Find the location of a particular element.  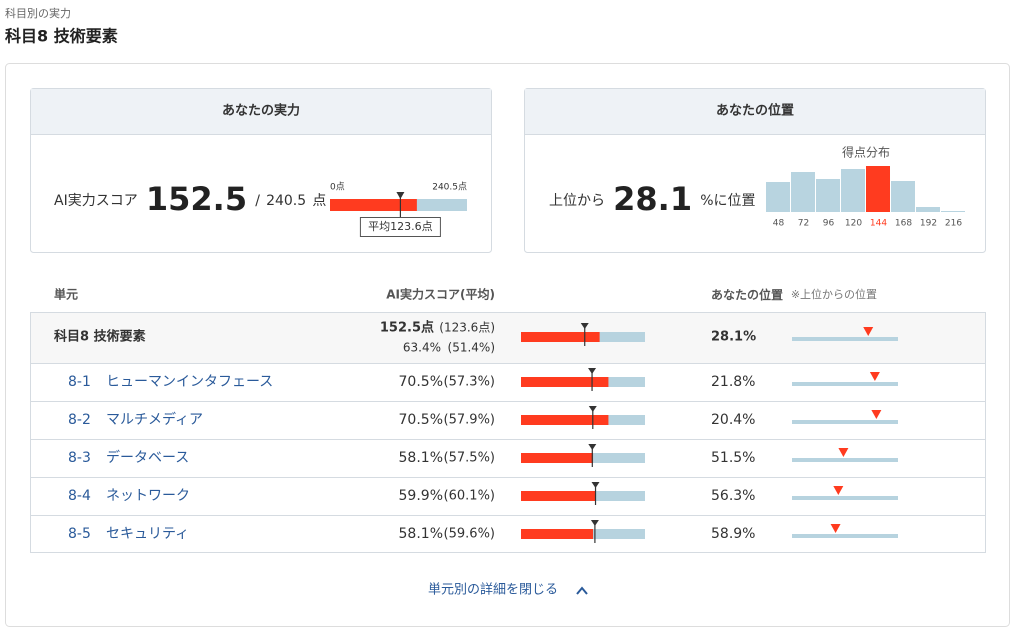

unit-name: マルチメディア is located at coordinates (154, 419).